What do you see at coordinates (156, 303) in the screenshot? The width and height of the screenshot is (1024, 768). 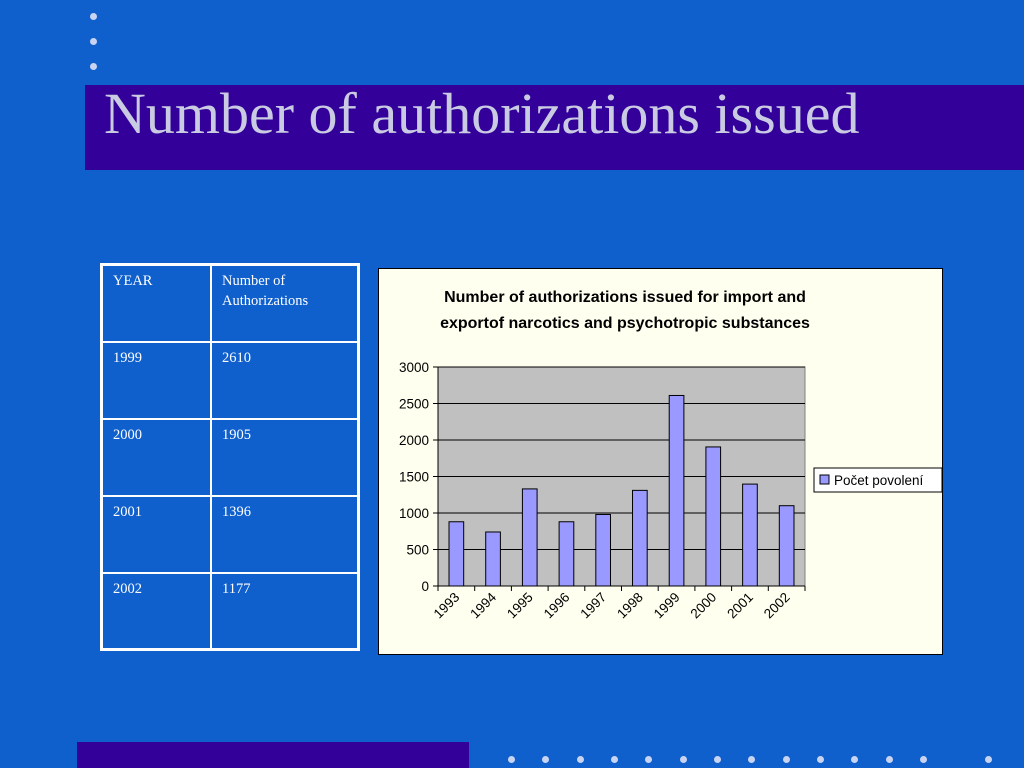 I see `table-header-year: YEAR` at bounding box center [156, 303].